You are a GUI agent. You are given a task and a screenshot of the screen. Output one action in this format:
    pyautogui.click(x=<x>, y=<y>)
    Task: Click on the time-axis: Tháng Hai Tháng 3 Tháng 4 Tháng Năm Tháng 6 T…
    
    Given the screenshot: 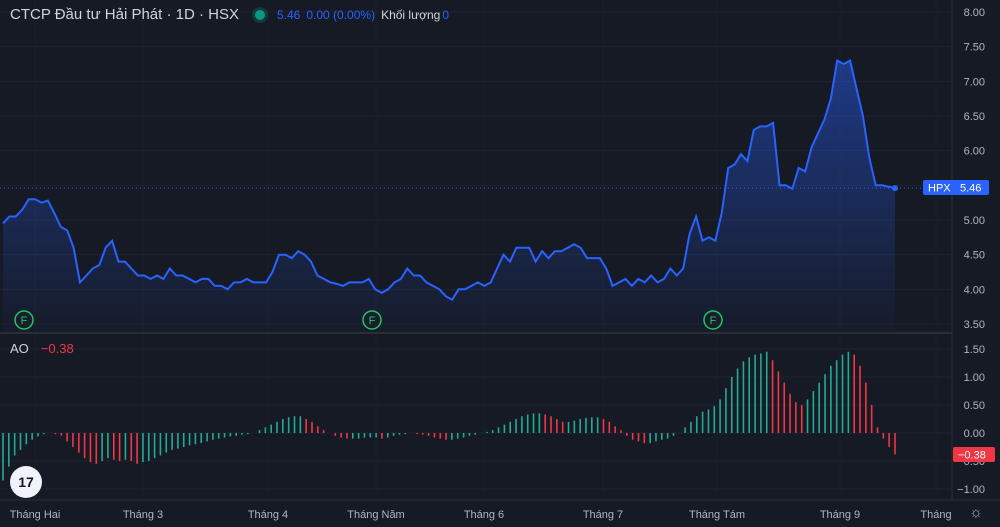 What is the action you would take?
    pyautogui.click(x=481, y=515)
    